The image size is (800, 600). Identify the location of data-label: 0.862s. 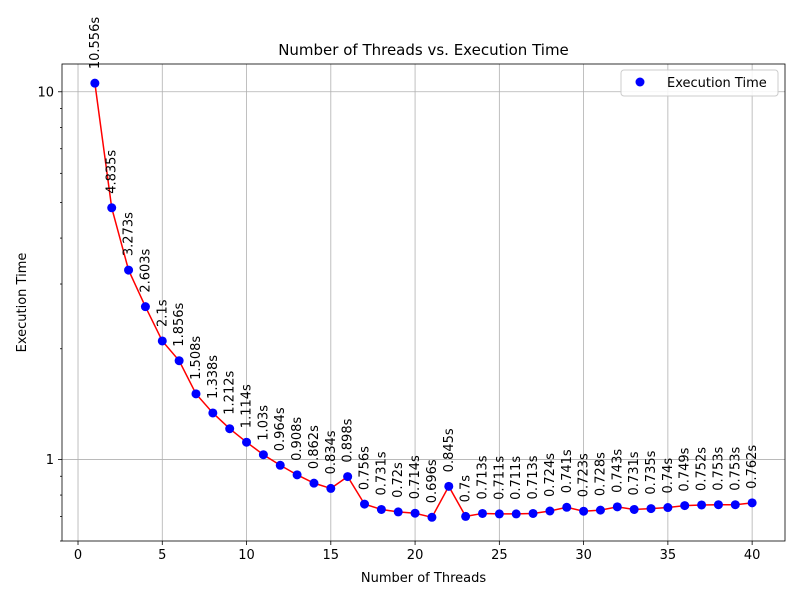
(314, 447).